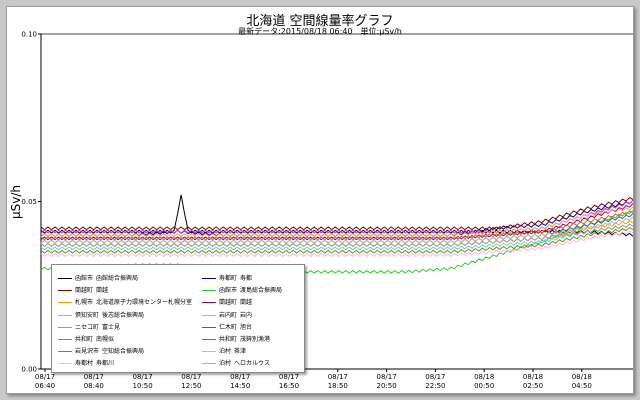  What do you see at coordinates (105, 339) in the screenshot?
I see `legend-station: 南幌似` at bounding box center [105, 339].